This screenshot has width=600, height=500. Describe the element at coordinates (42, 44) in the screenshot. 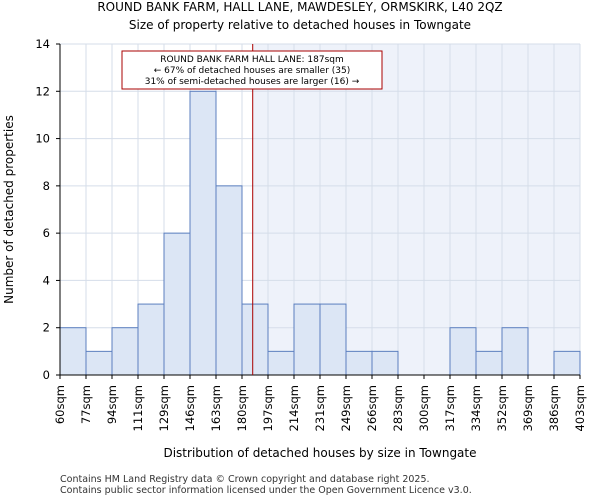

I see `y-tick-label: 14` at that location.